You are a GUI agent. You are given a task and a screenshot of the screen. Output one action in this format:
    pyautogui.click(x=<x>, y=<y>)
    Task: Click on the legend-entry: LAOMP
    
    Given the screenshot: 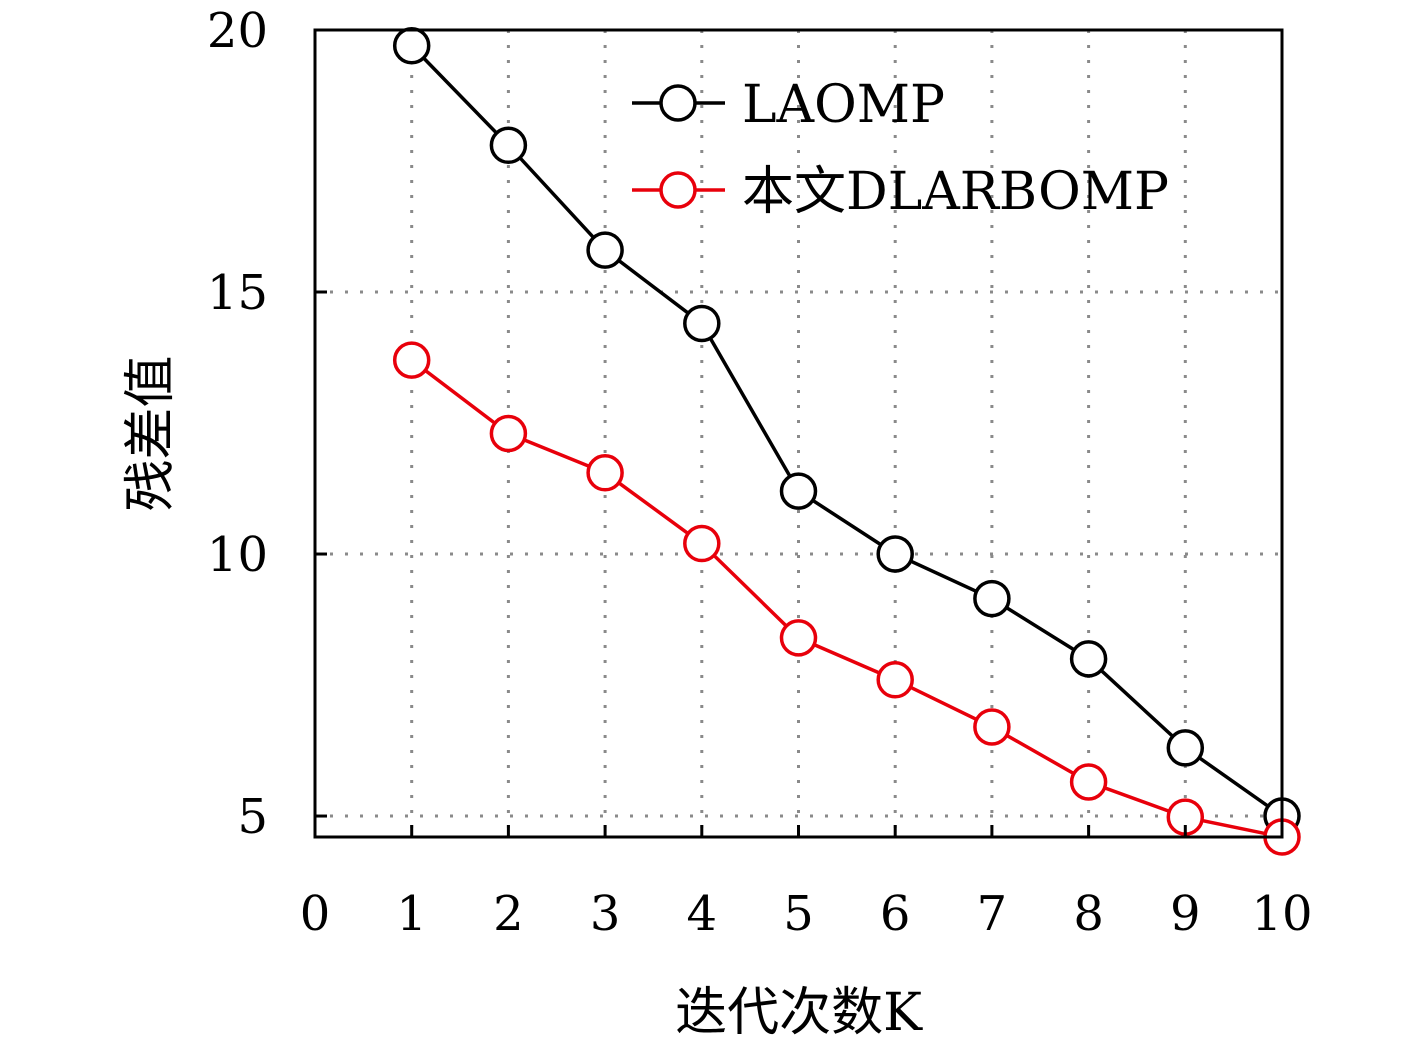 What is the action you would take?
    pyautogui.click(x=788, y=105)
    